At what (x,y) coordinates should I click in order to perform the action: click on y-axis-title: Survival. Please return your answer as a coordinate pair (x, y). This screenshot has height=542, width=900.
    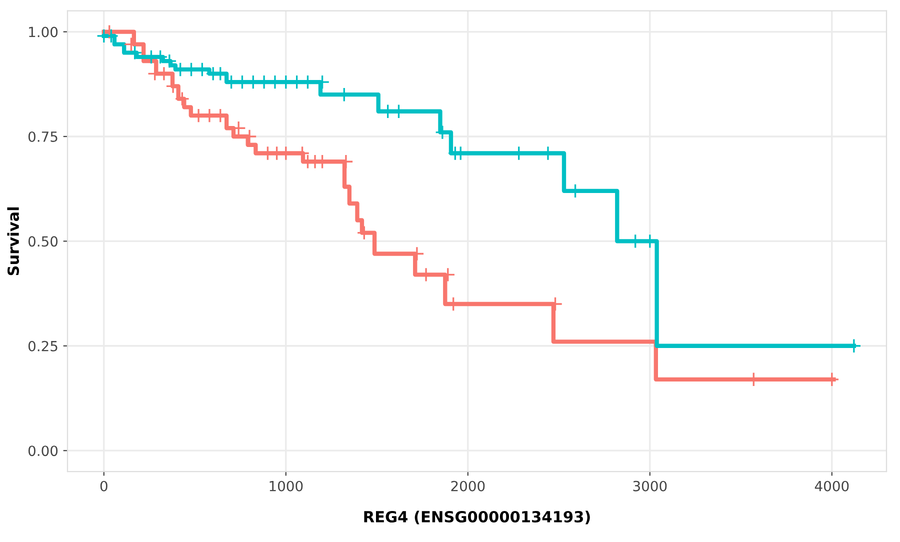
    Looking at the image, I should click on (13, 241).